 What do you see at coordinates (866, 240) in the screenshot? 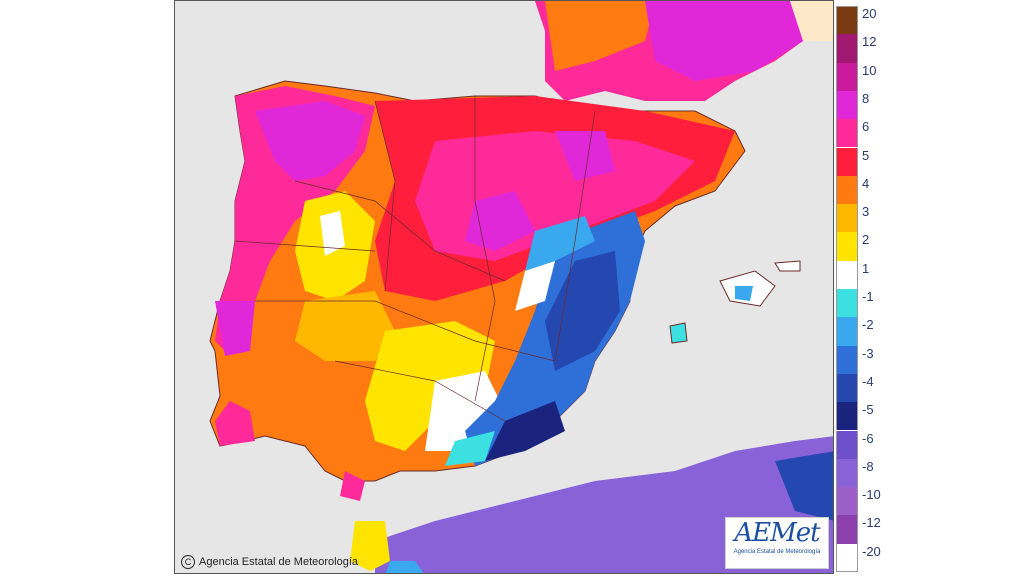
I see `legend-label: 2` at bounding box center [866, 240].